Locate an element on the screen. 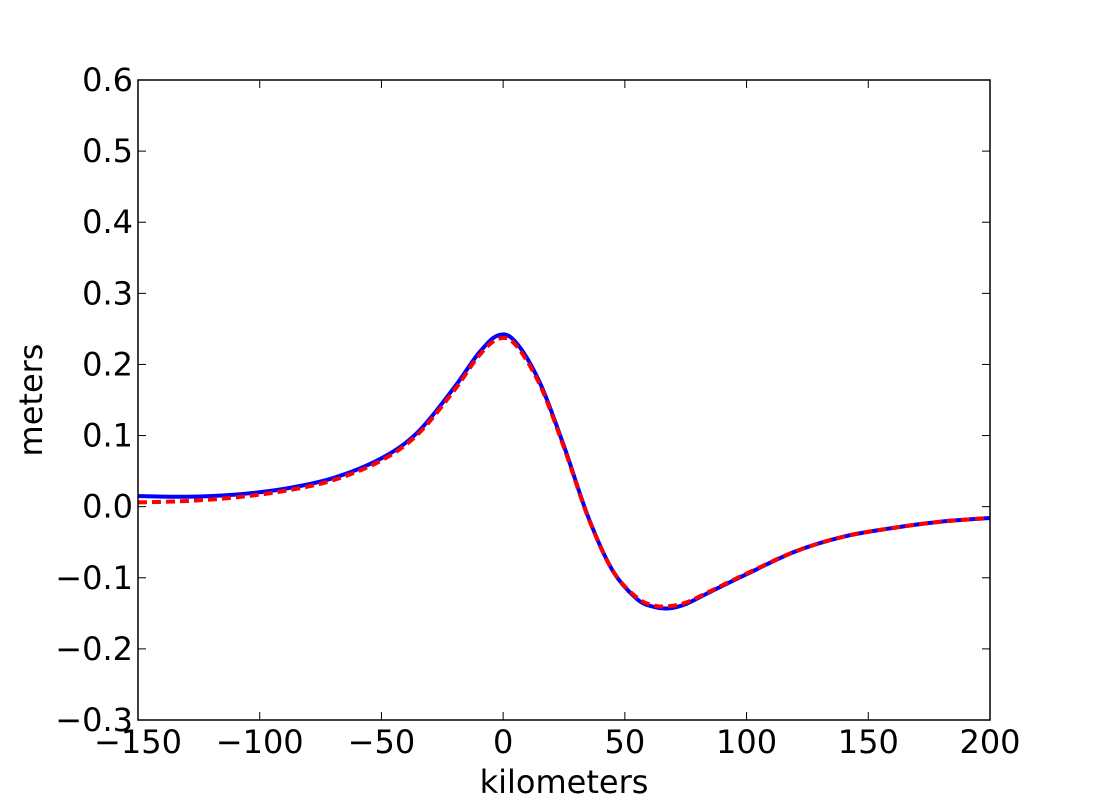 This screenshot has width=1100, height=800. y-tick-label: −0.3 is located at coordinates (94, 720).